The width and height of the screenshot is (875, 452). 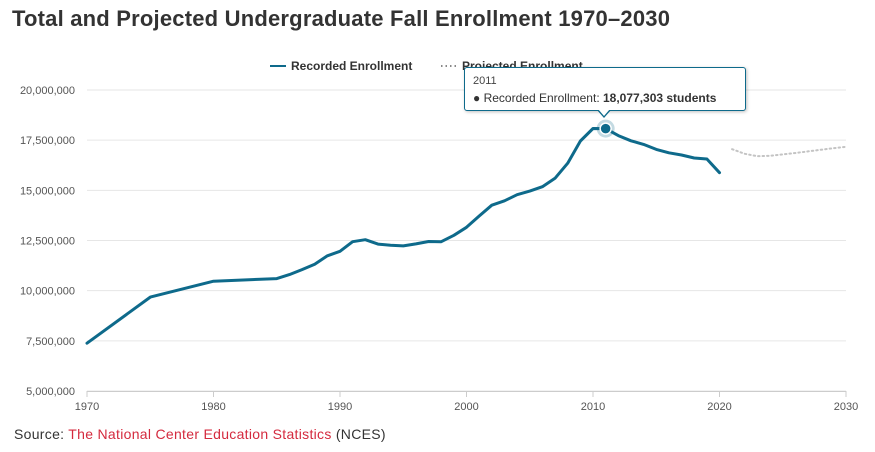 What do you see at coordinates (41, 434) in the screenshot?
I see `source-prefix: Source:` at bounding box center [41, 434].